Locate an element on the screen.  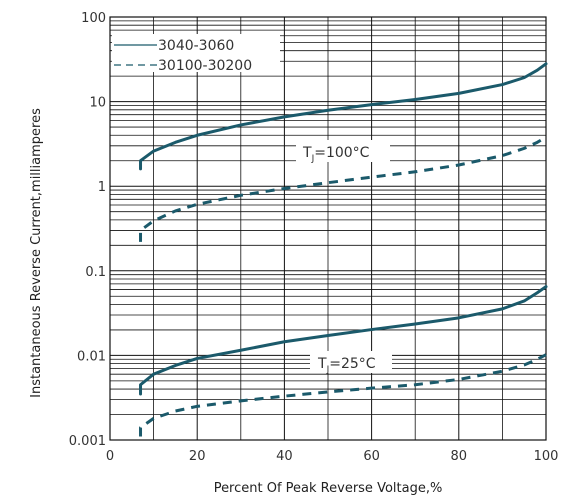
annotation-tj-100-rest: =100°C is located at coordinates (341, 153).